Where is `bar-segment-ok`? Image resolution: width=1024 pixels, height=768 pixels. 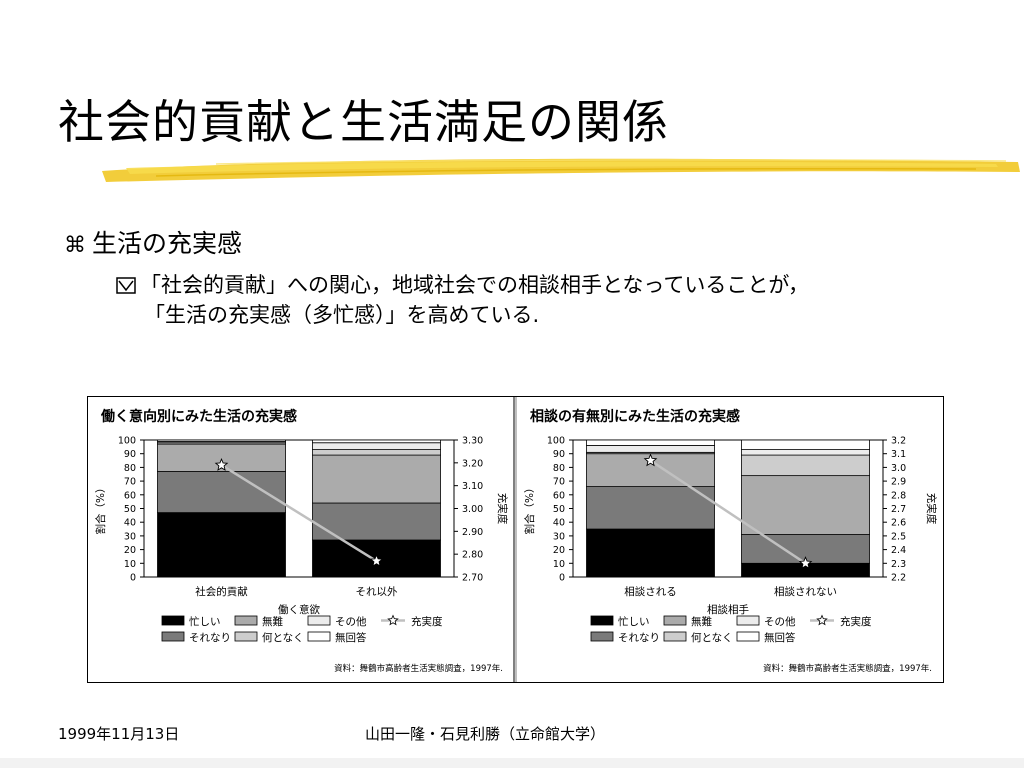
bar-segment-ok is located at coordinates (376, 479).